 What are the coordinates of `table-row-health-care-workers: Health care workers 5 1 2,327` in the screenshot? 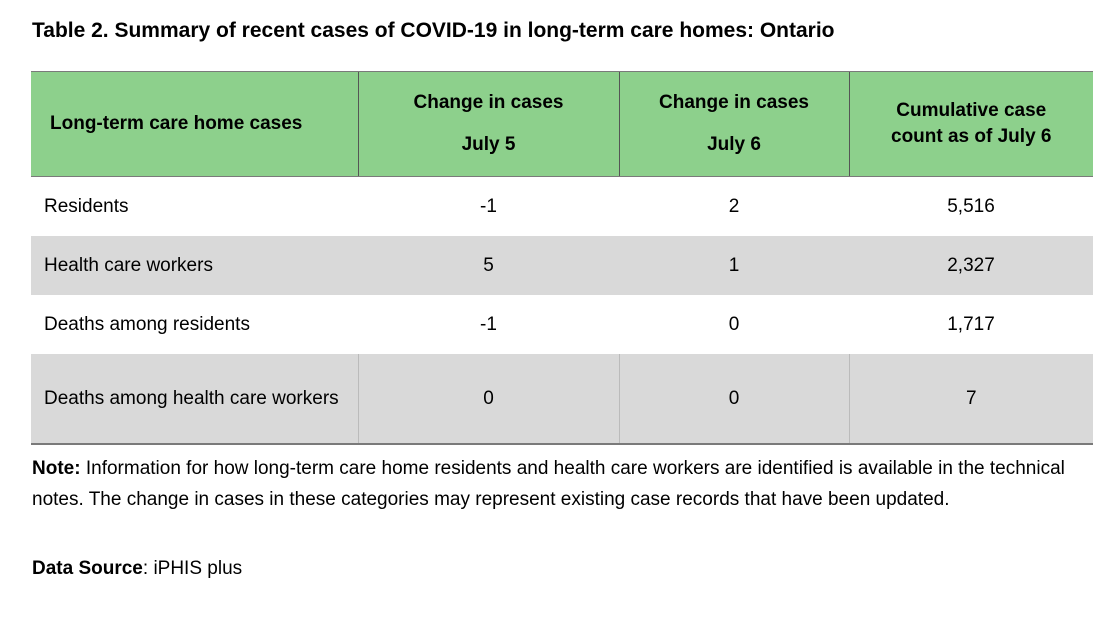 It's located at (562, 265).